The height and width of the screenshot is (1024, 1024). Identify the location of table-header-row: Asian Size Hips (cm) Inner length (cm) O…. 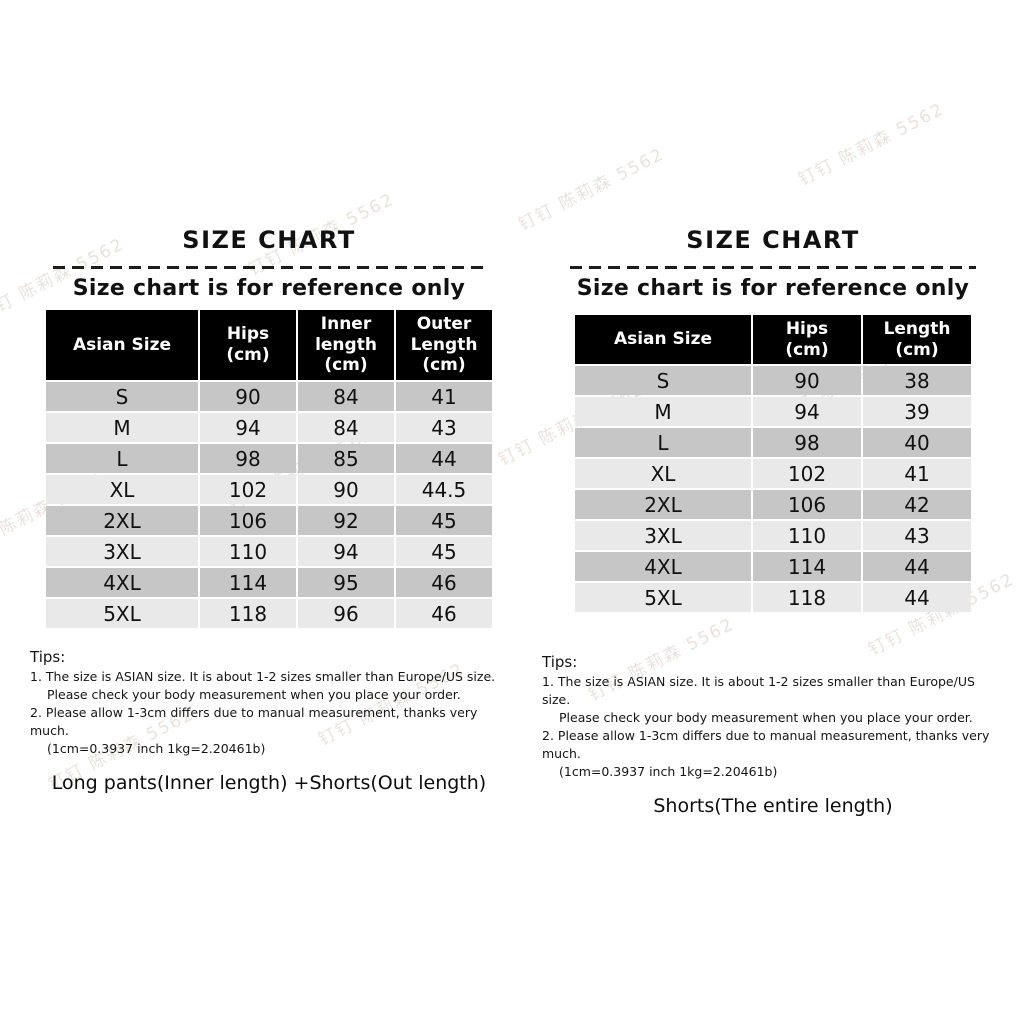
(269, 345).